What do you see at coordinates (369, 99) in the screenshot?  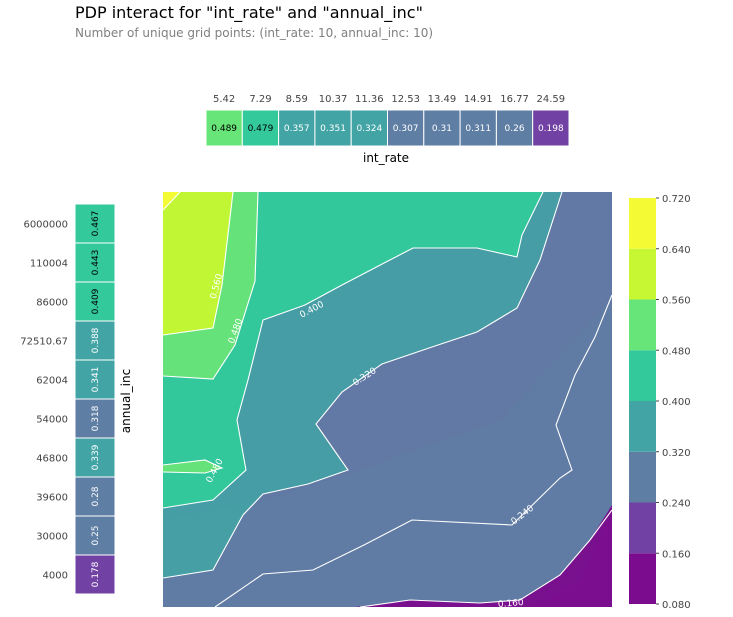 I see `int-rate-tick-label: 11.36` at bounding box center [369, 99].